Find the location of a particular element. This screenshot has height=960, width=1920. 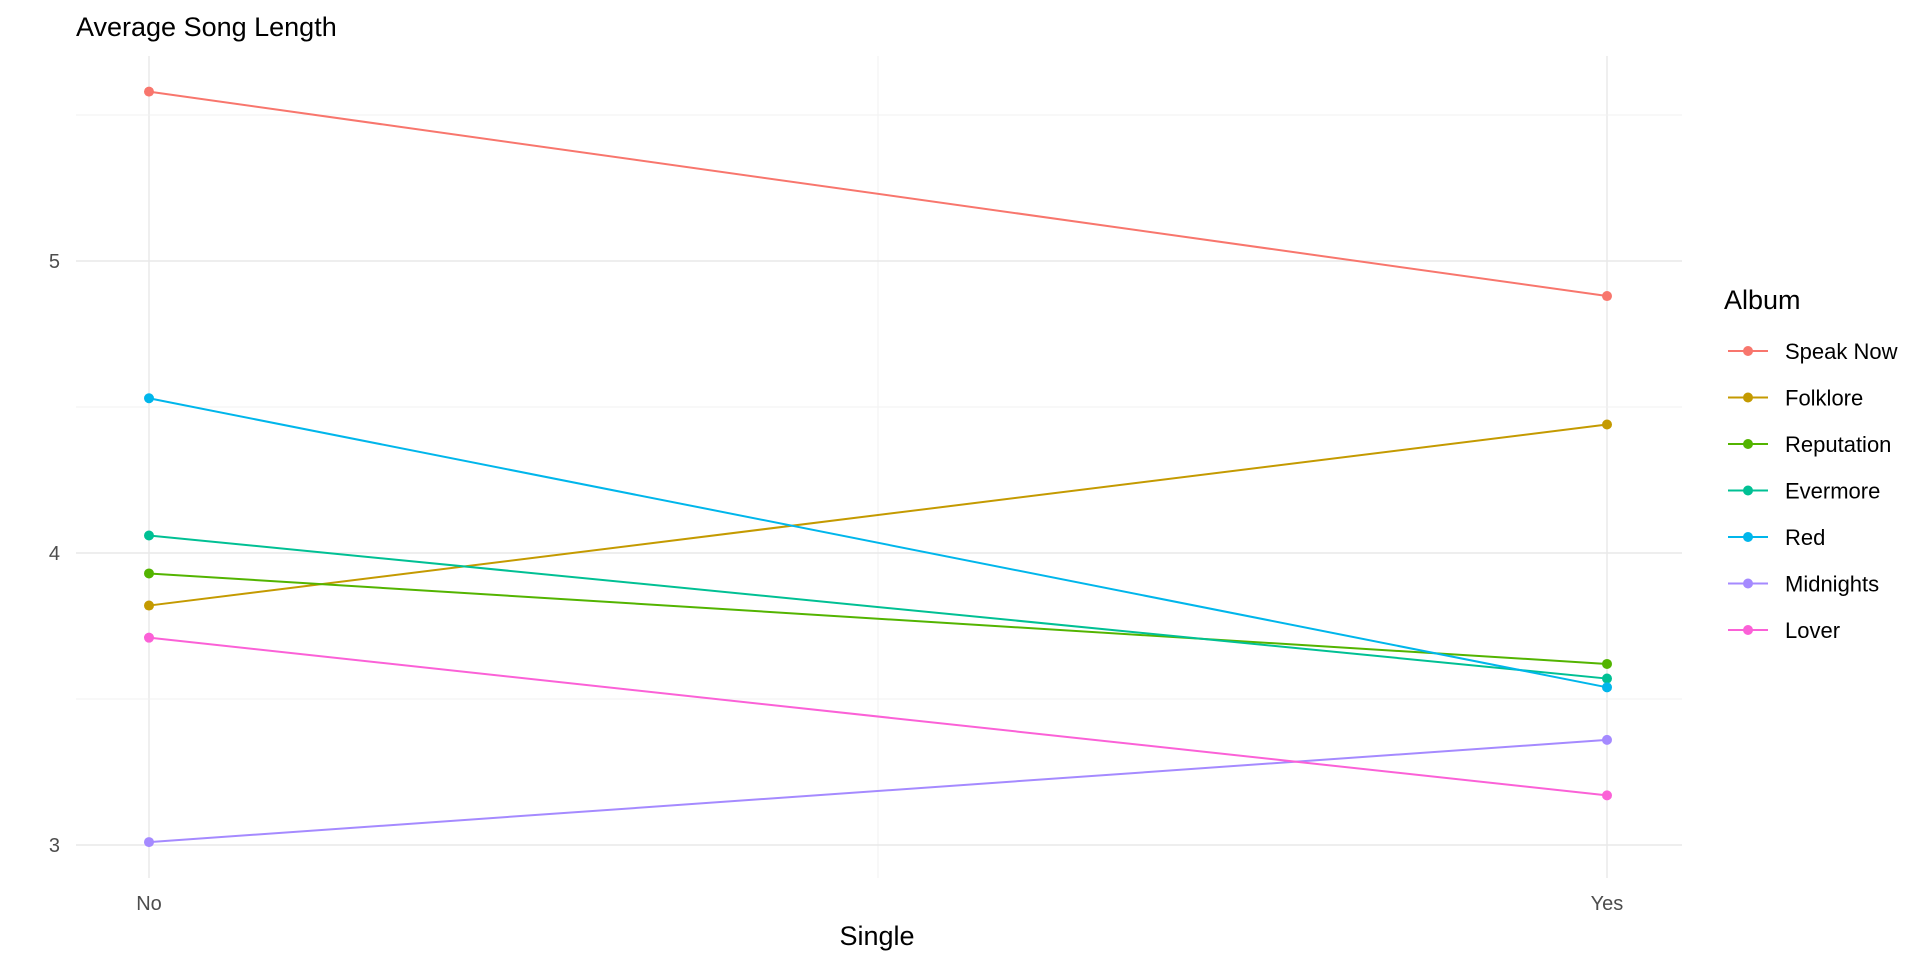

x-tick-label: No is located at coordinates (149, 904).